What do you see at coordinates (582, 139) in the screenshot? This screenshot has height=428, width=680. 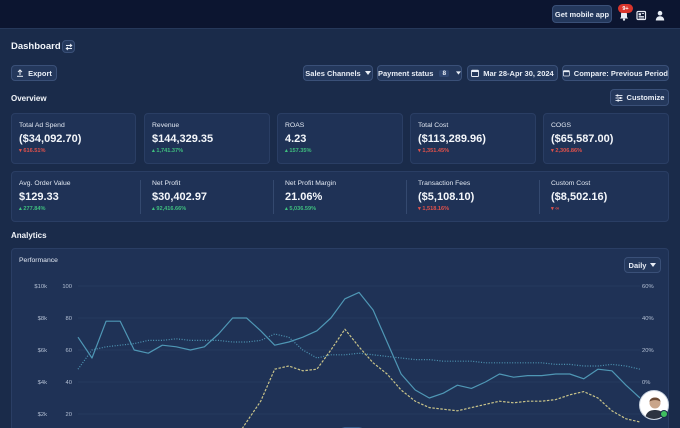 I see `kpi-value: ($65,587.00)` at bounding box center [582, 139].